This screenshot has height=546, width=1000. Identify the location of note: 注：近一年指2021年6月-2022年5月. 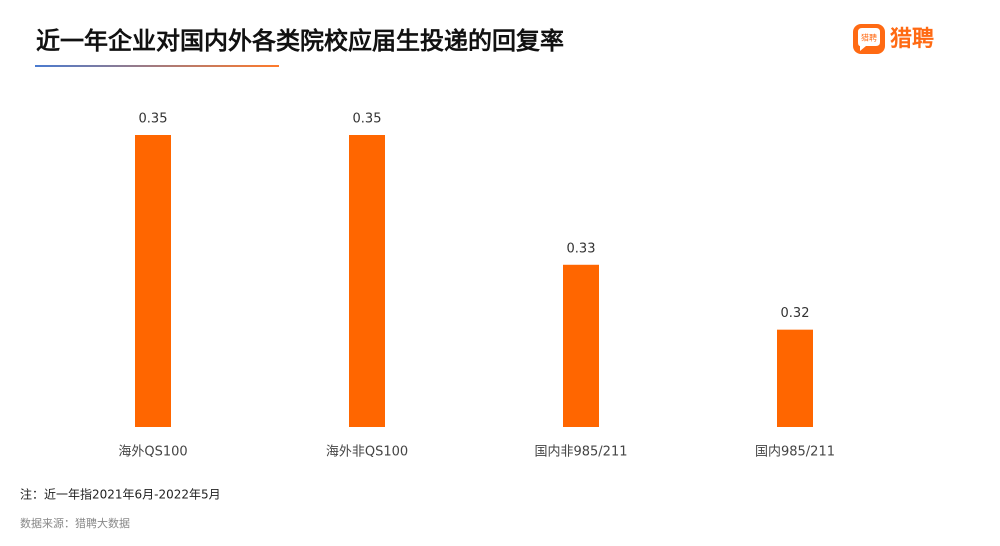
(120, 494).